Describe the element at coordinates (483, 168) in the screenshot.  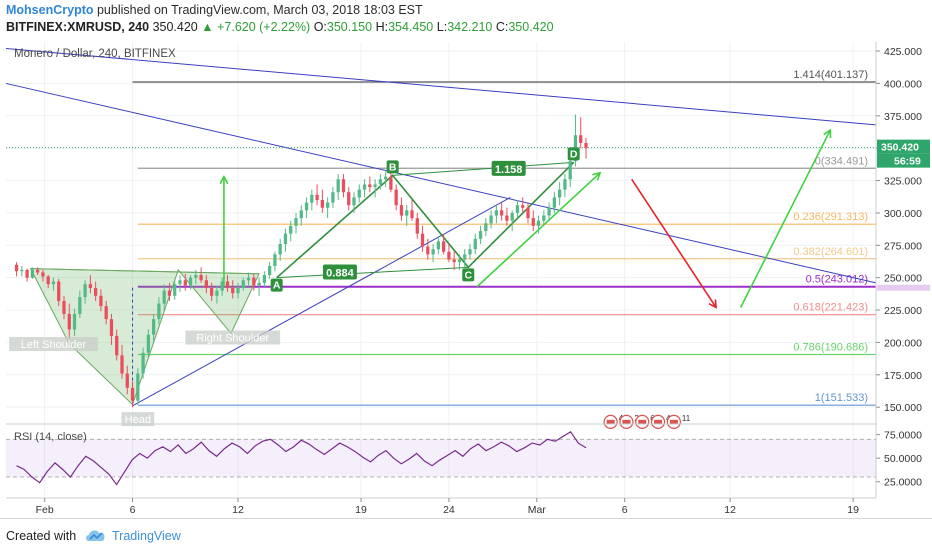
I see `abcd-bd-line` at that location.